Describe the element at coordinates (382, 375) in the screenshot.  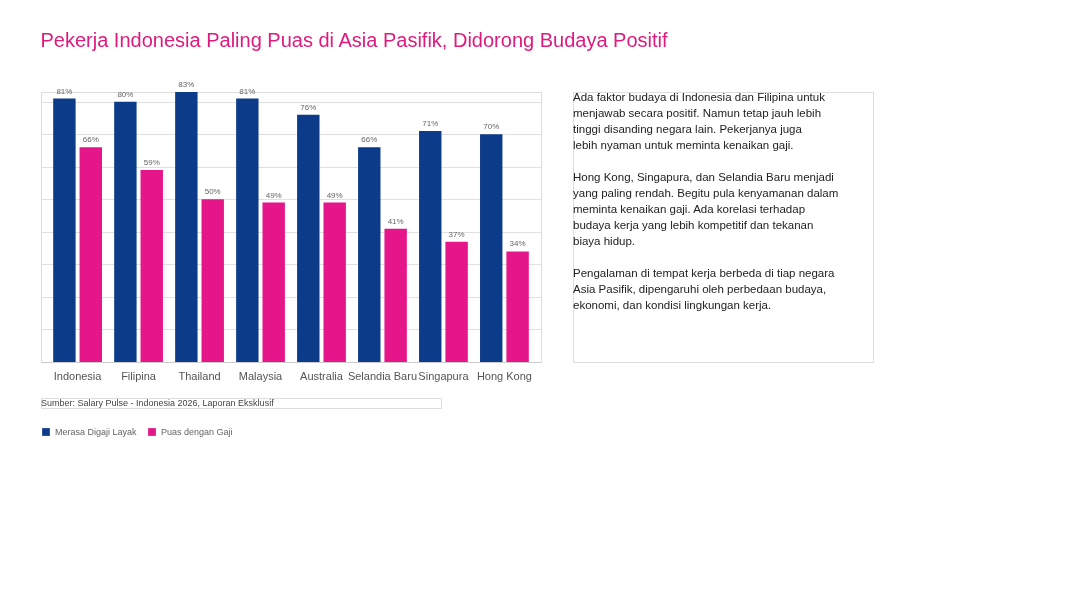
I see `x-tick-label: Selandia Baru` at that location.